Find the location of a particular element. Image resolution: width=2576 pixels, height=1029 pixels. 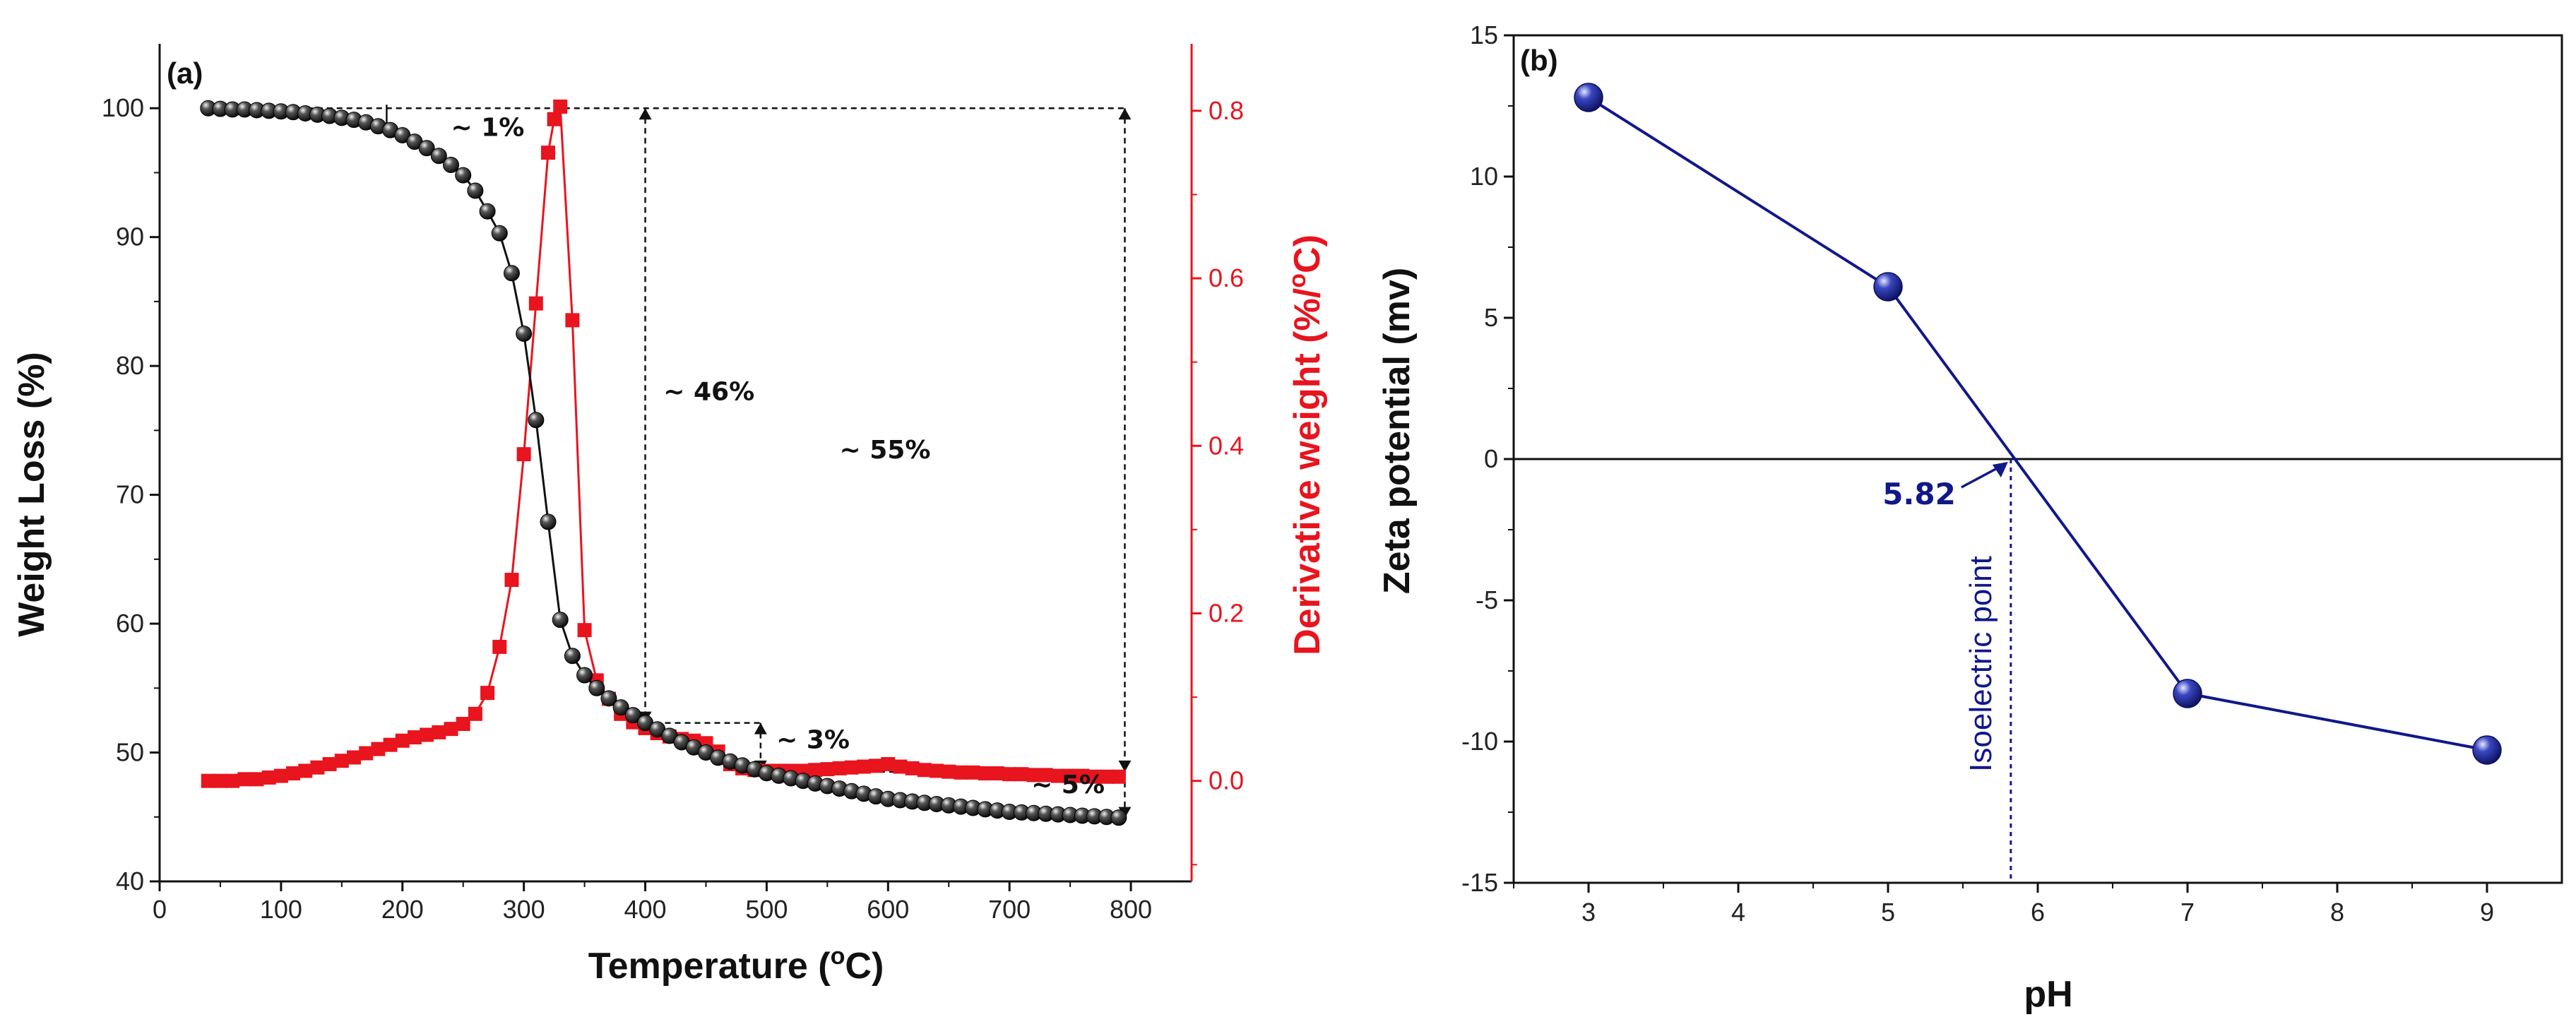

x-tick-label: 400 is located at coordinates (645, 910).